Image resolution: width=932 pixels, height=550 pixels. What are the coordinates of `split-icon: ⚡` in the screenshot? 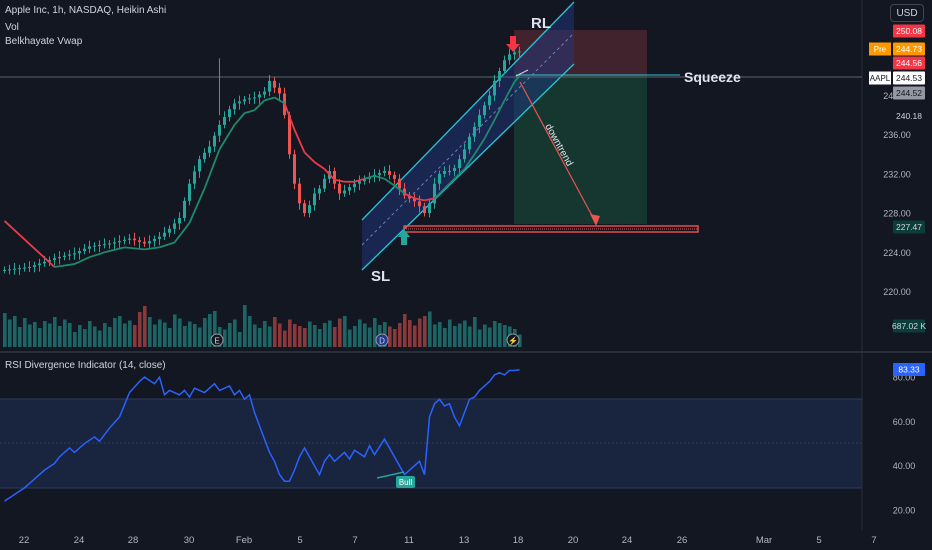 It's located at (513, 340).